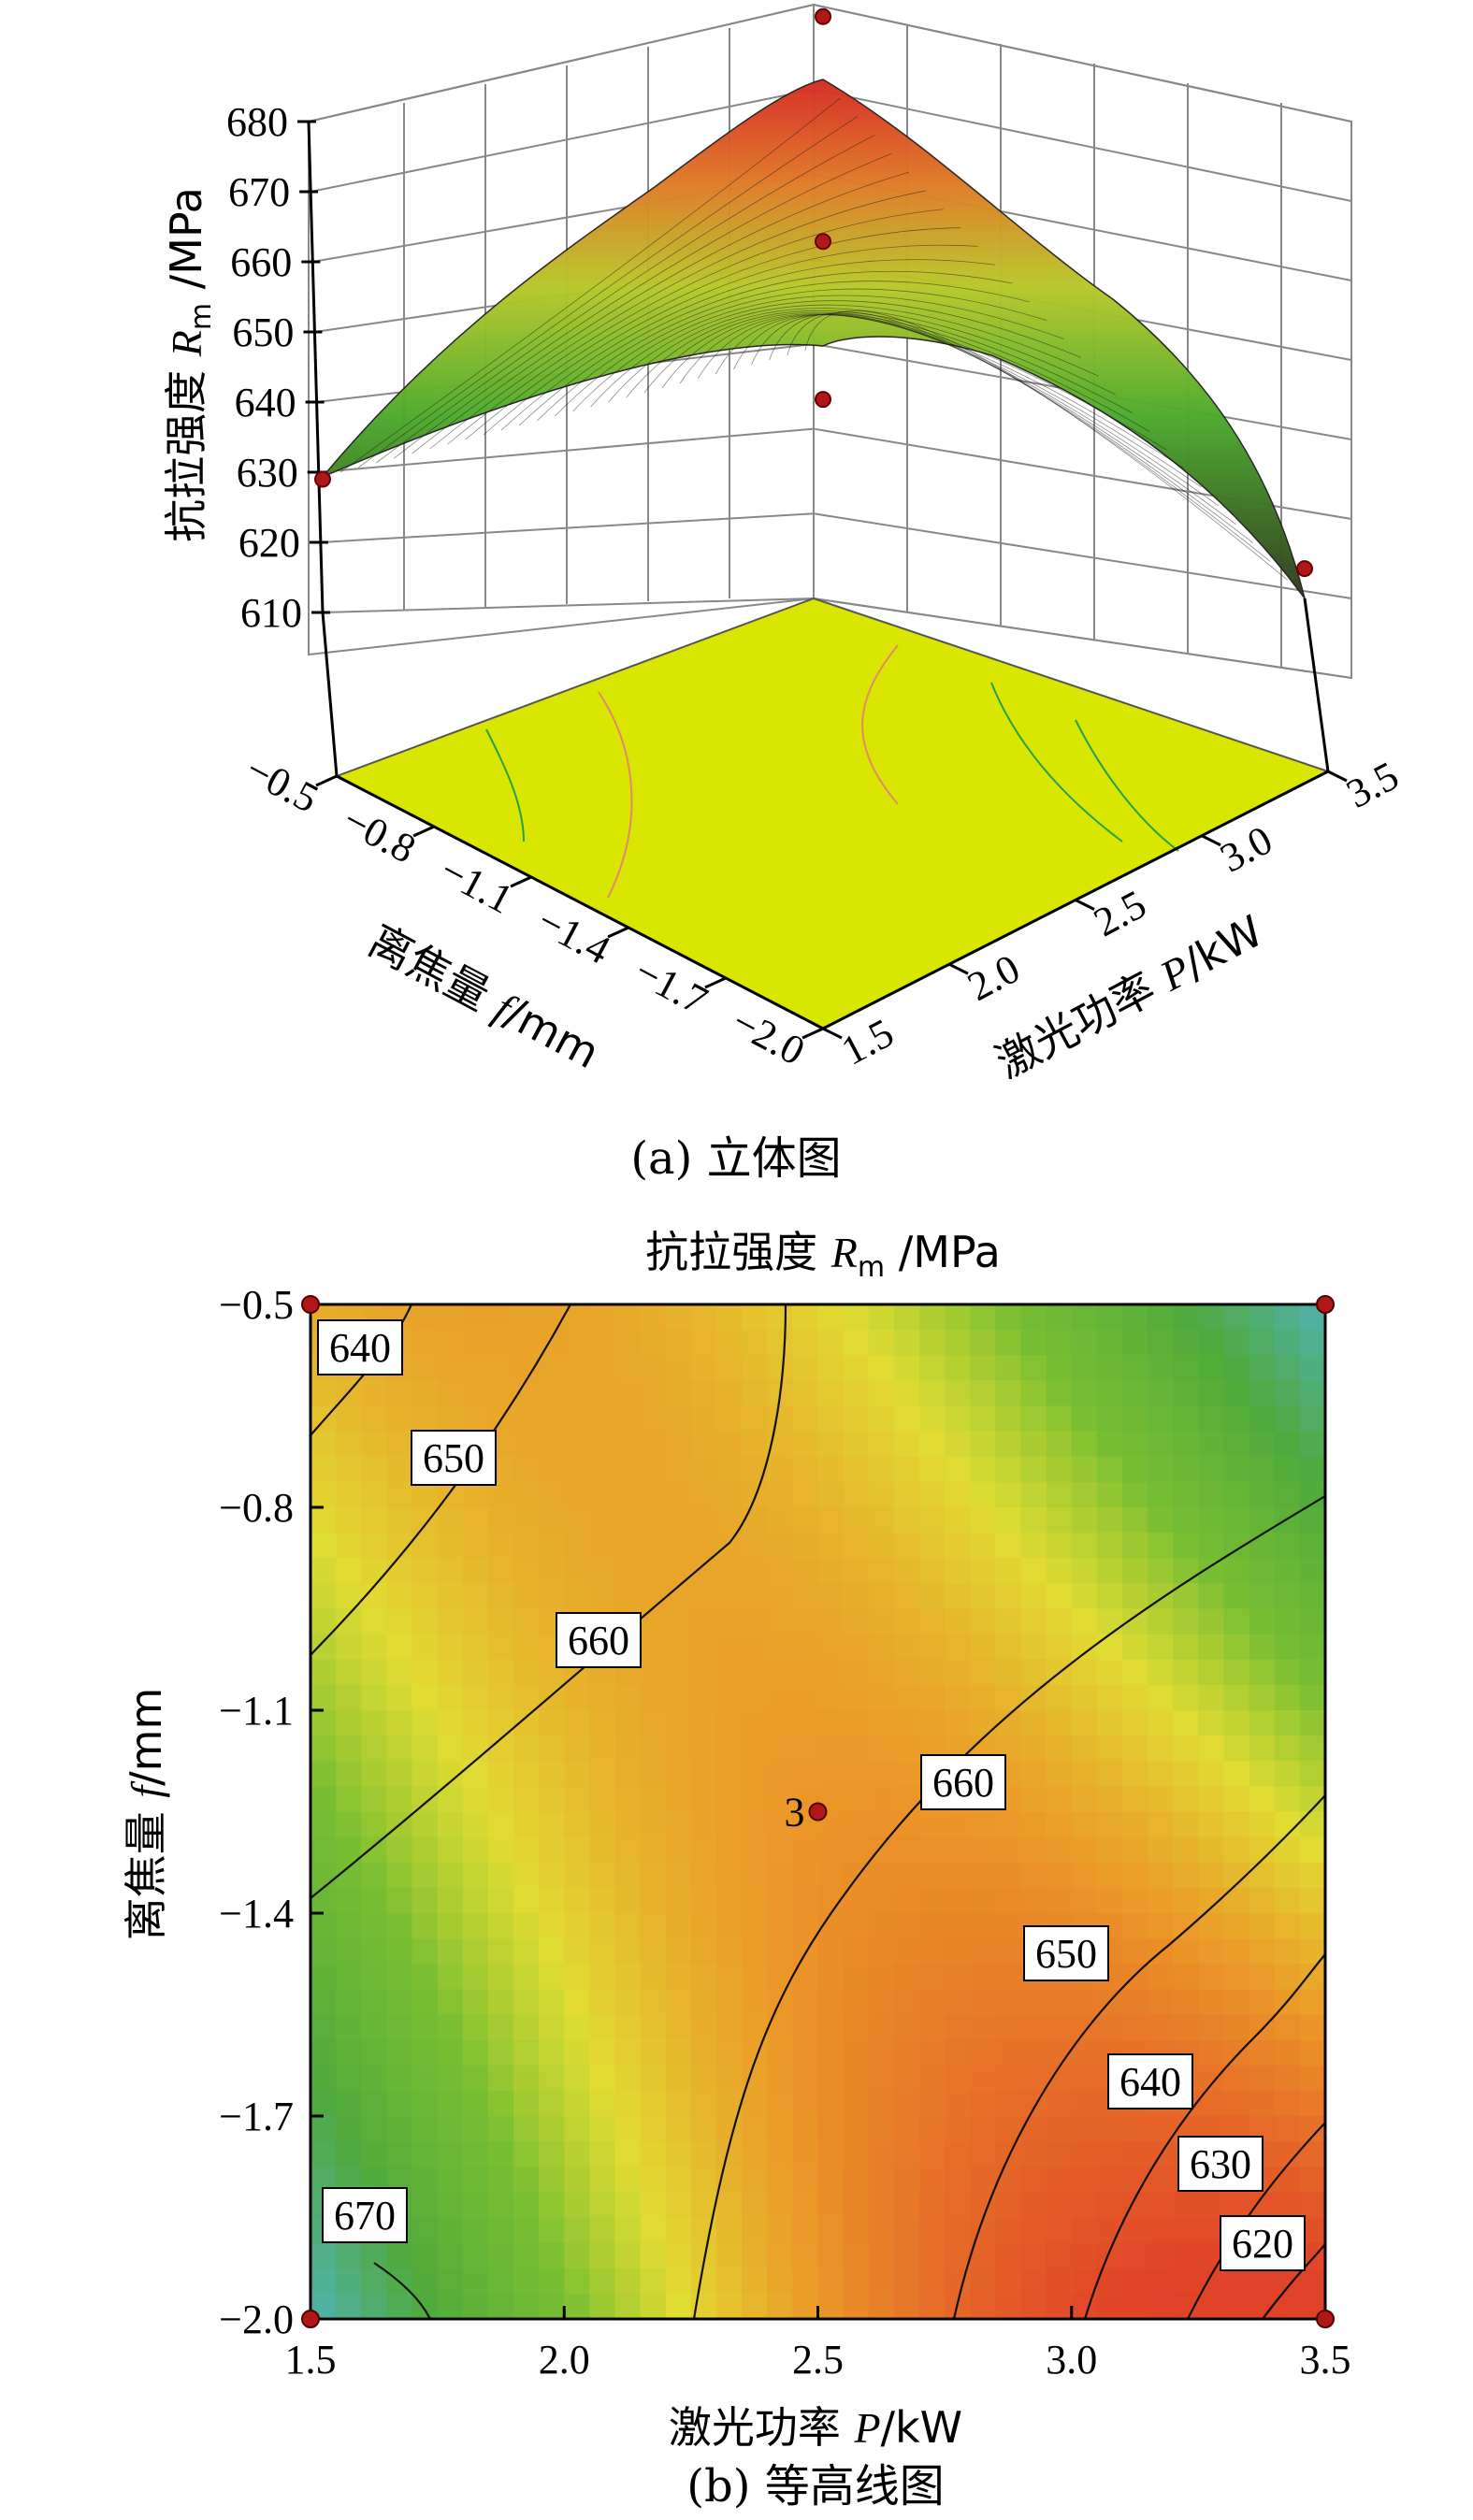 The width and height of the screenshot is (1473, 2520). I want to click on z-axis-ticks: 610 620 630 640 650 660 670 680, so click(278, 367).